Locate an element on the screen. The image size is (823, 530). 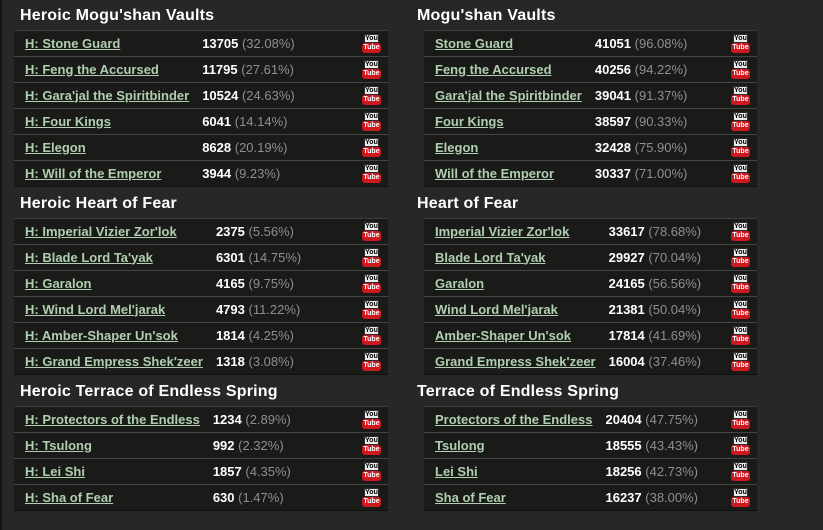
boss-link: Grand Empress Shek'zeer is located at coordinates (515, 361).